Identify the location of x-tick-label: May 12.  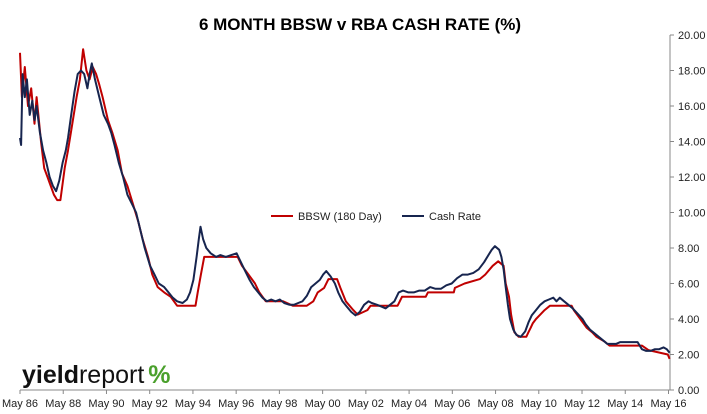
(582, 404).